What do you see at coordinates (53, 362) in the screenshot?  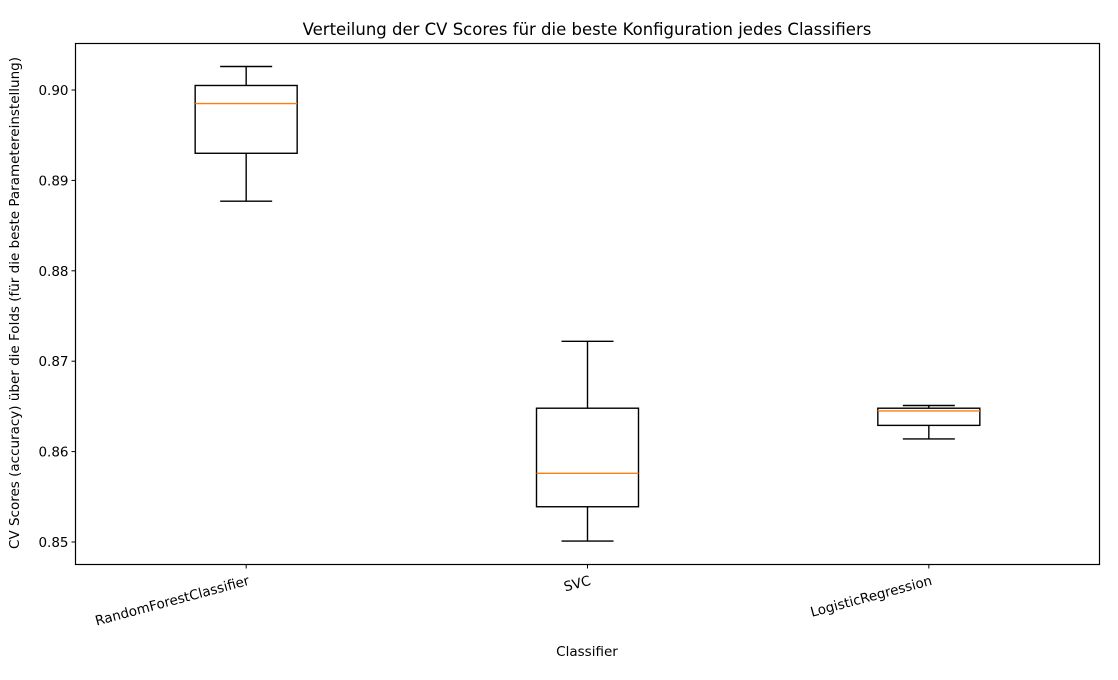 I see `y-tick-label: 0.87` at bounding box center [53, 362].